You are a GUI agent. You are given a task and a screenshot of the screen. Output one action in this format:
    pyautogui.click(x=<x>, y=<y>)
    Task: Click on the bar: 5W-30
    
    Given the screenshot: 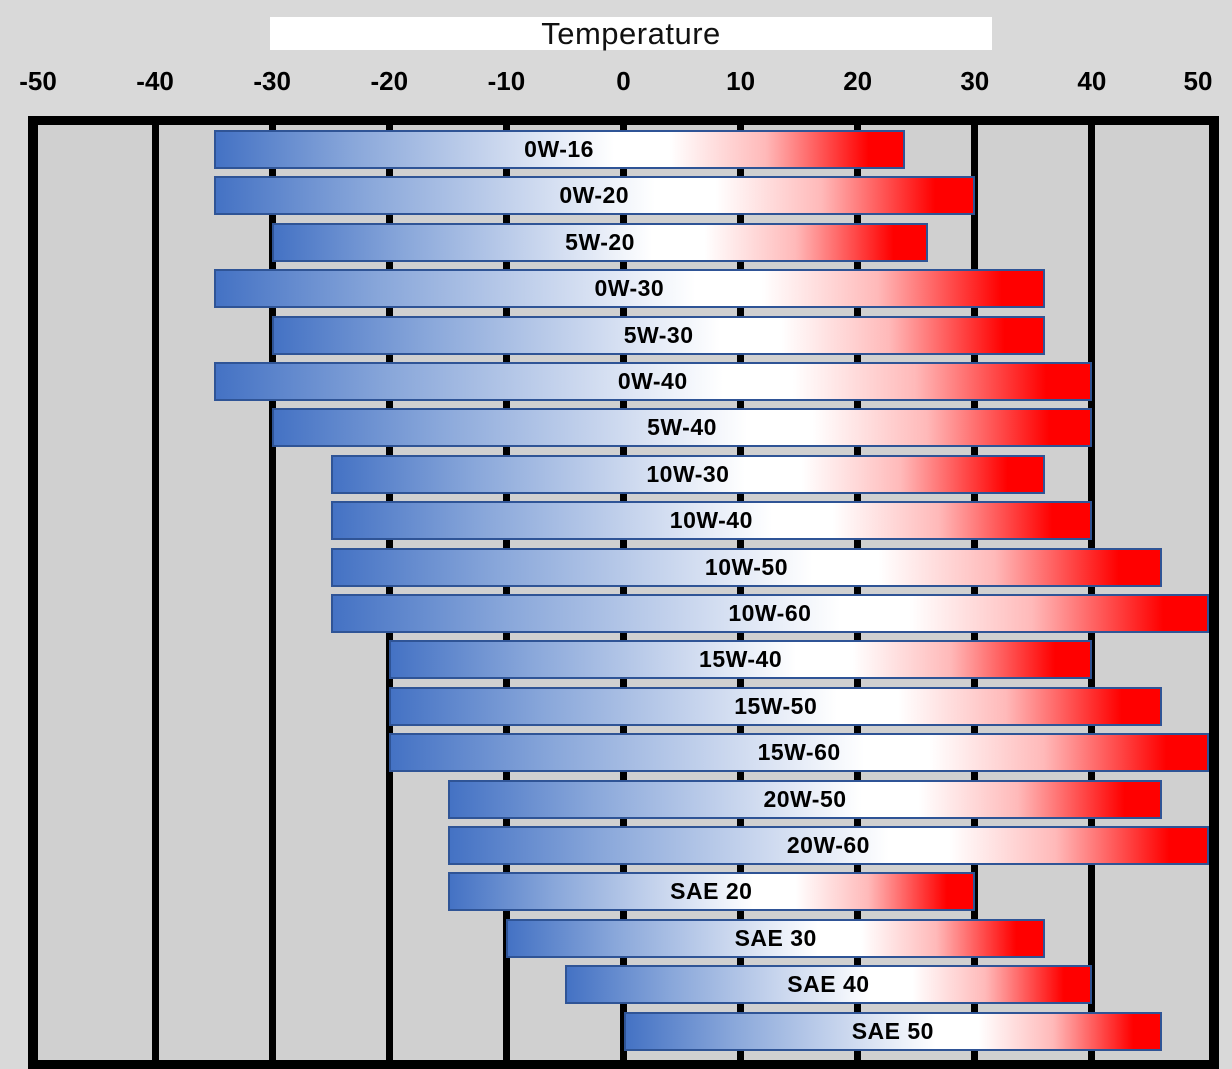 What is the action you would take?
    pyautogui.click(x=659, y=335)
    